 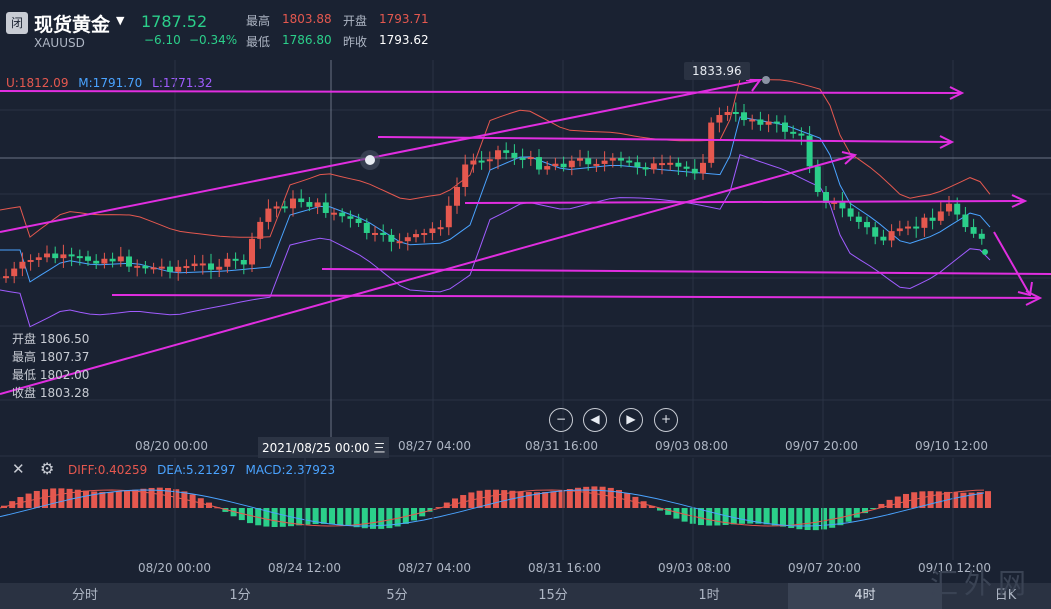 I want to click on ohlc-high: 最高 1807.37, so click(x=51, y=357).